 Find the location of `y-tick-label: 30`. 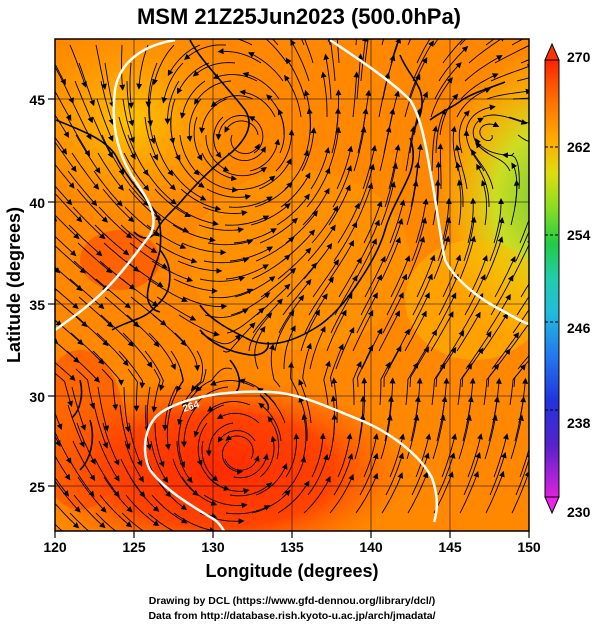

y-tick-label: 30 is located at coordinates (37, 397).